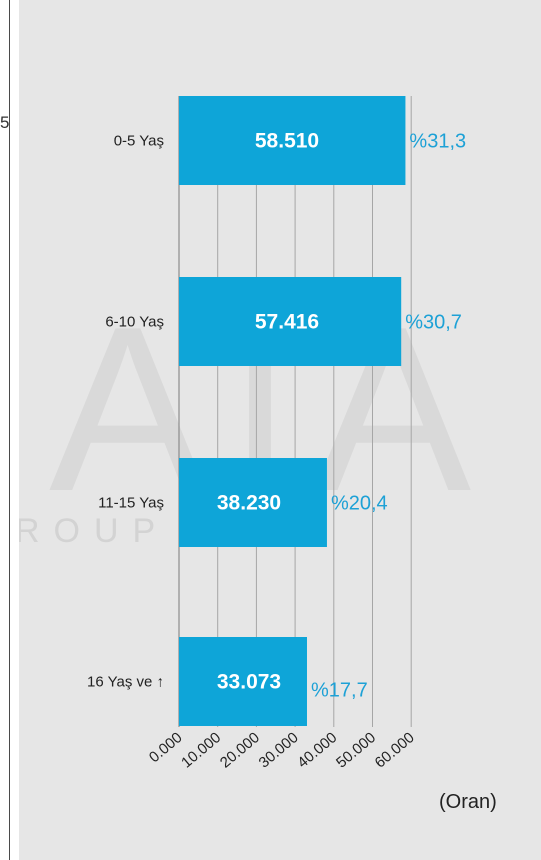 Image resolution: width=541 pixels, height=860 pixels. Describe the element at coordinates (287, 141) in the screenshot. I see `value-label: 58.510` at that location.